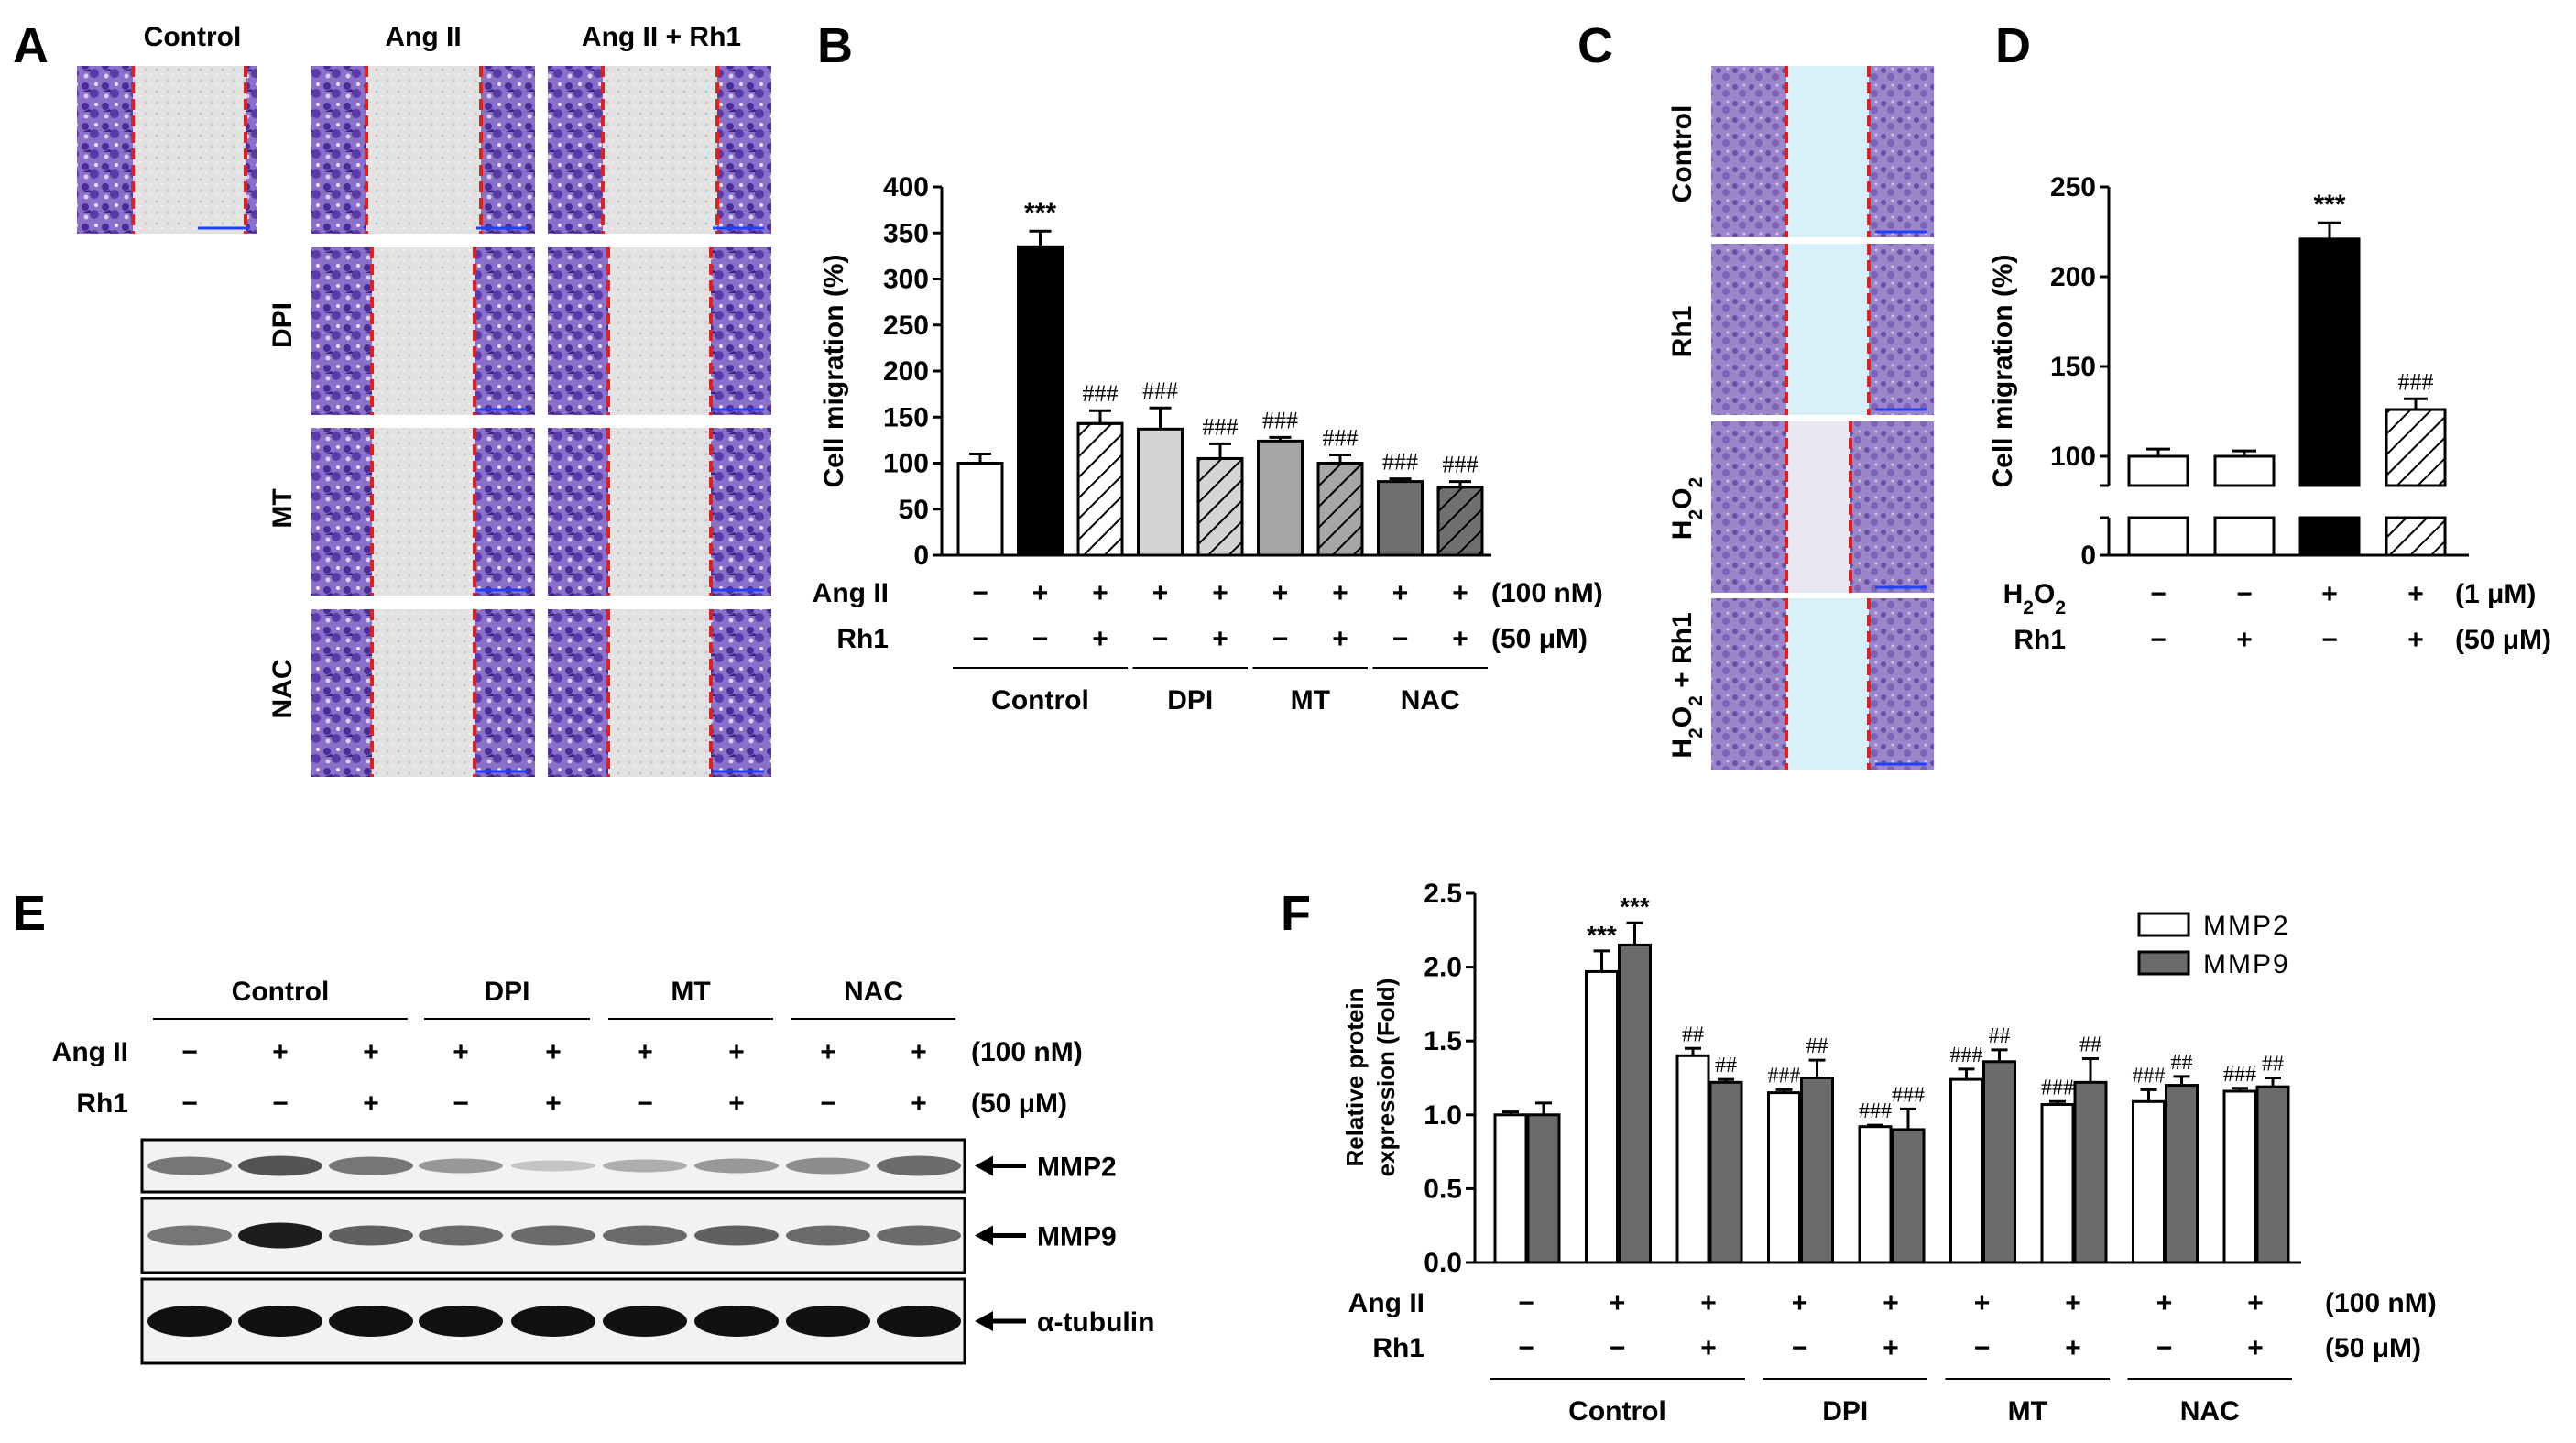 The image size is (2576, 1443). Describe the element at coordinates (1296, 913) in the screenshot. I see `panel-label-f: F` at that location.